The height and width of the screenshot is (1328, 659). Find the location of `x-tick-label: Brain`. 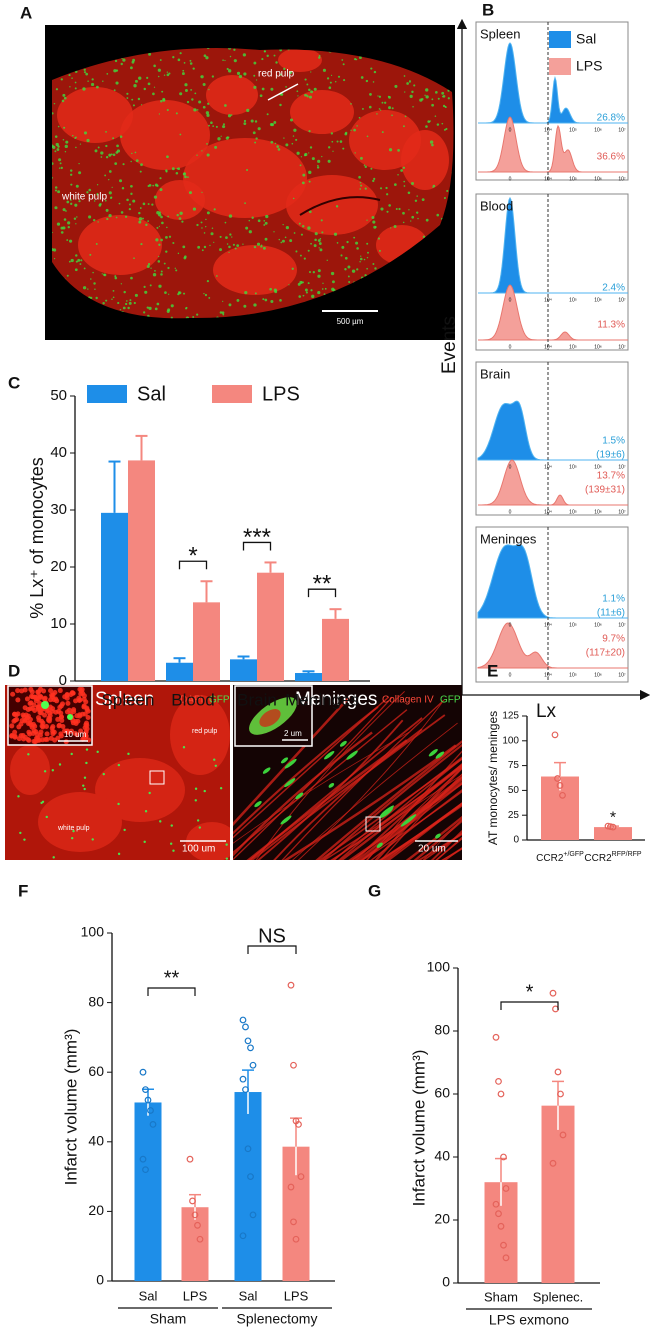

x-tick-label: Brain is located at coordinates (257, 699).